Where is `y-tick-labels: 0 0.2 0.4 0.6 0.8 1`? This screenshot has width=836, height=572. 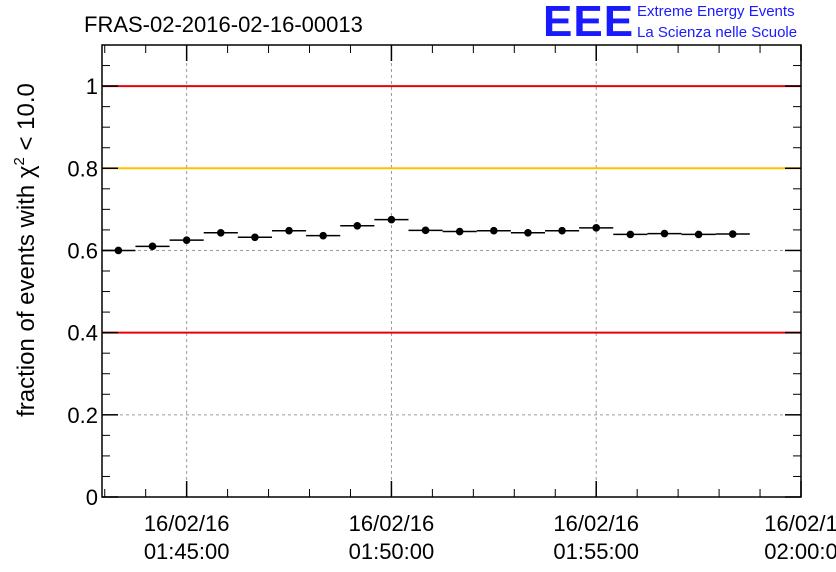
y-tick-labels: 0 0.2 0.4 0.6 0.8 1 is located at coordinates (82, 292).